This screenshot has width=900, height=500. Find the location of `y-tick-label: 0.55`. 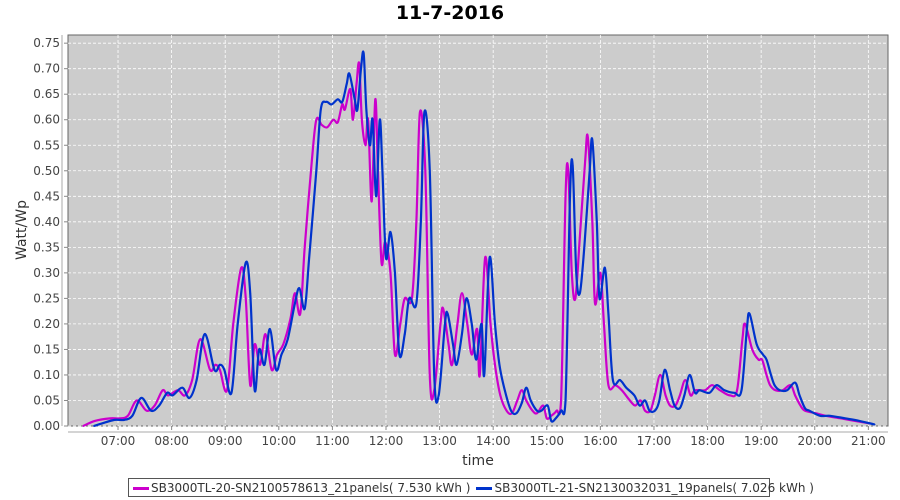

y-tick-label: 0.55 is located at coordinates (46, 145).